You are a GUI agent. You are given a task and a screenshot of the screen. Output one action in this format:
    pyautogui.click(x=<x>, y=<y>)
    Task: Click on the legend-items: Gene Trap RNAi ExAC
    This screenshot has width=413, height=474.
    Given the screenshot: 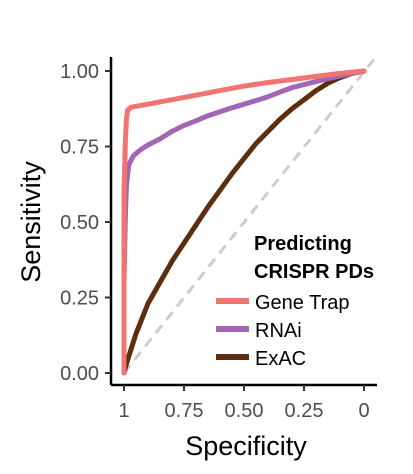 What is the action you would take?
    pyautogui.click(x=283, y=331)
    